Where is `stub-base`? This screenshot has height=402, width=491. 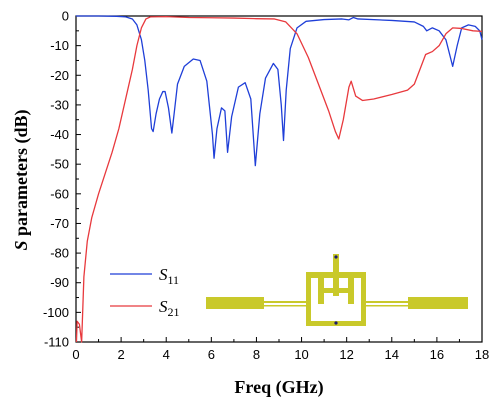 stub-base is located at coordinates (336, 290).